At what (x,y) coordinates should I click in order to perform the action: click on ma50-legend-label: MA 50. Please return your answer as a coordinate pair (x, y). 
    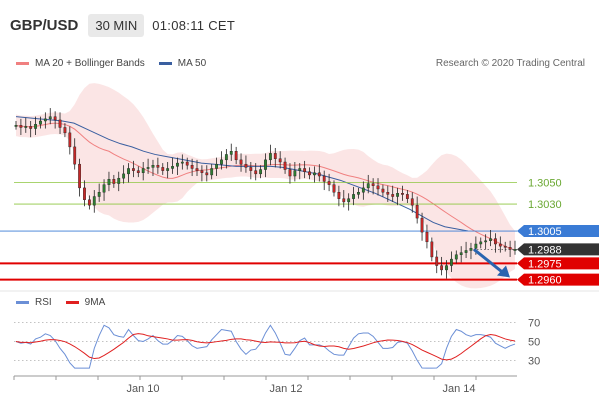
    Looking at the image, I should click on (192, 63).